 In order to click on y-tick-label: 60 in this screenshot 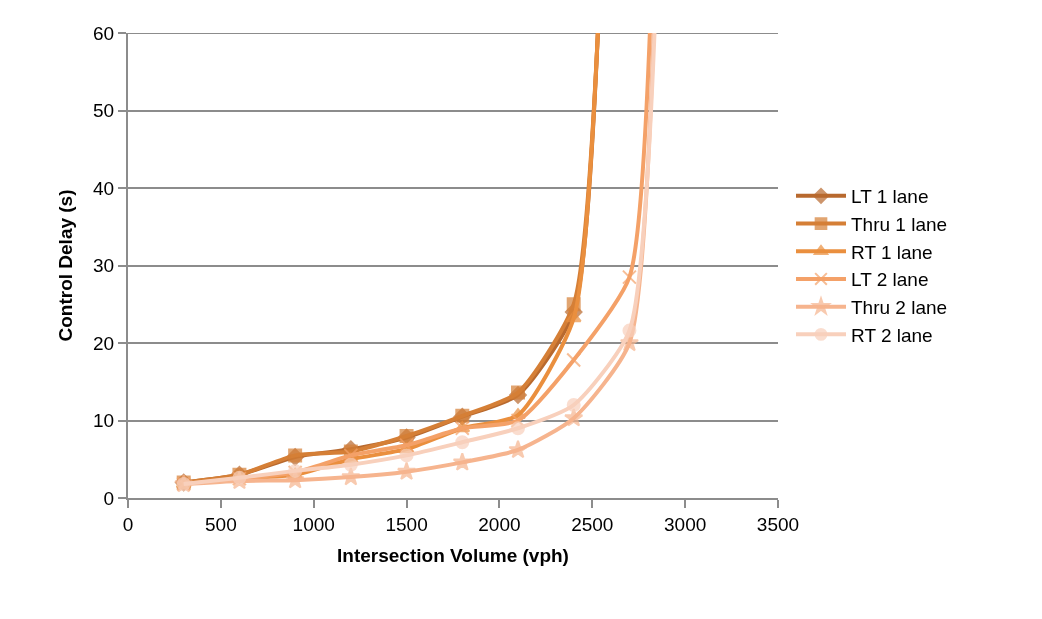, I will do `click(104, 33)`.